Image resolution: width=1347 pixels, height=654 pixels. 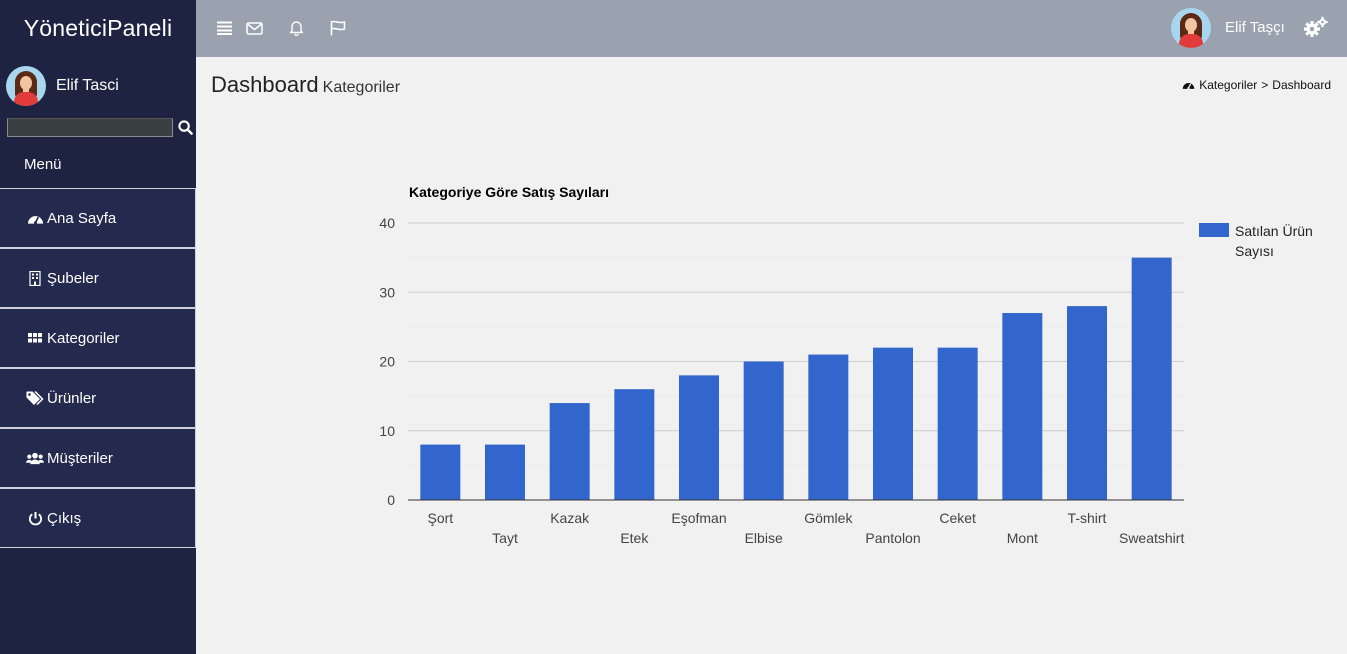 I want to click on page-title: Dashboard Kategoriler, so click(x=305, y=85).